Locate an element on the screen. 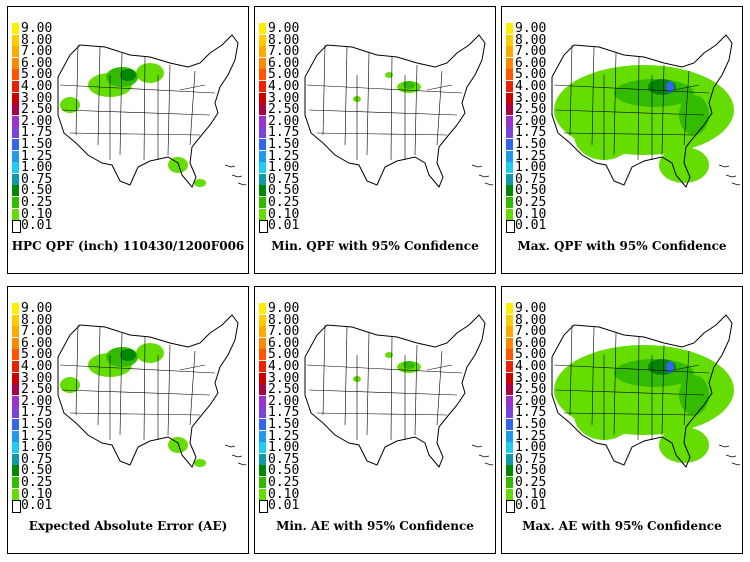 Image resolution: width=750 pixels, height=562 pixels. us-outline is located at coordinates (395, 111).